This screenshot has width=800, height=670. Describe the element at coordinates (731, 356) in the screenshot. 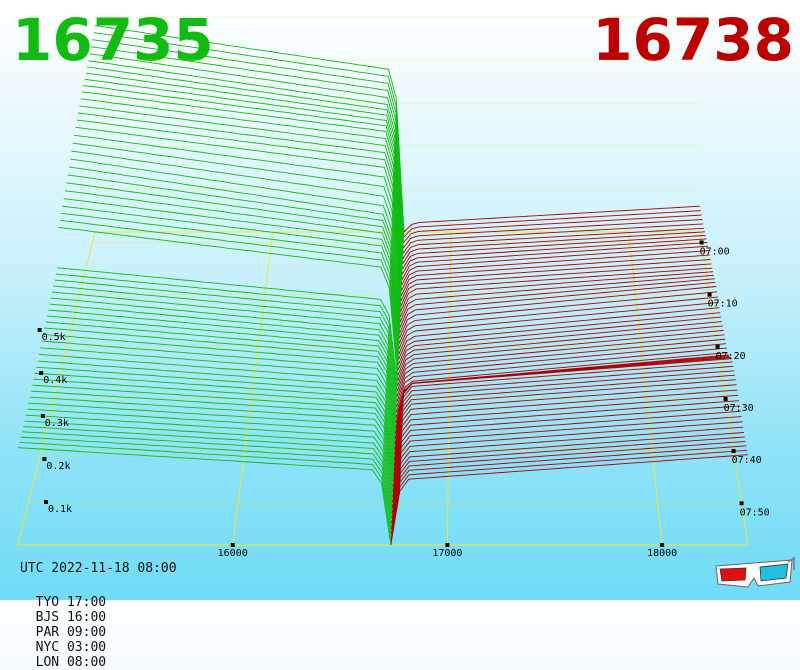

I see `time-tick-label: 07:20` at that location.